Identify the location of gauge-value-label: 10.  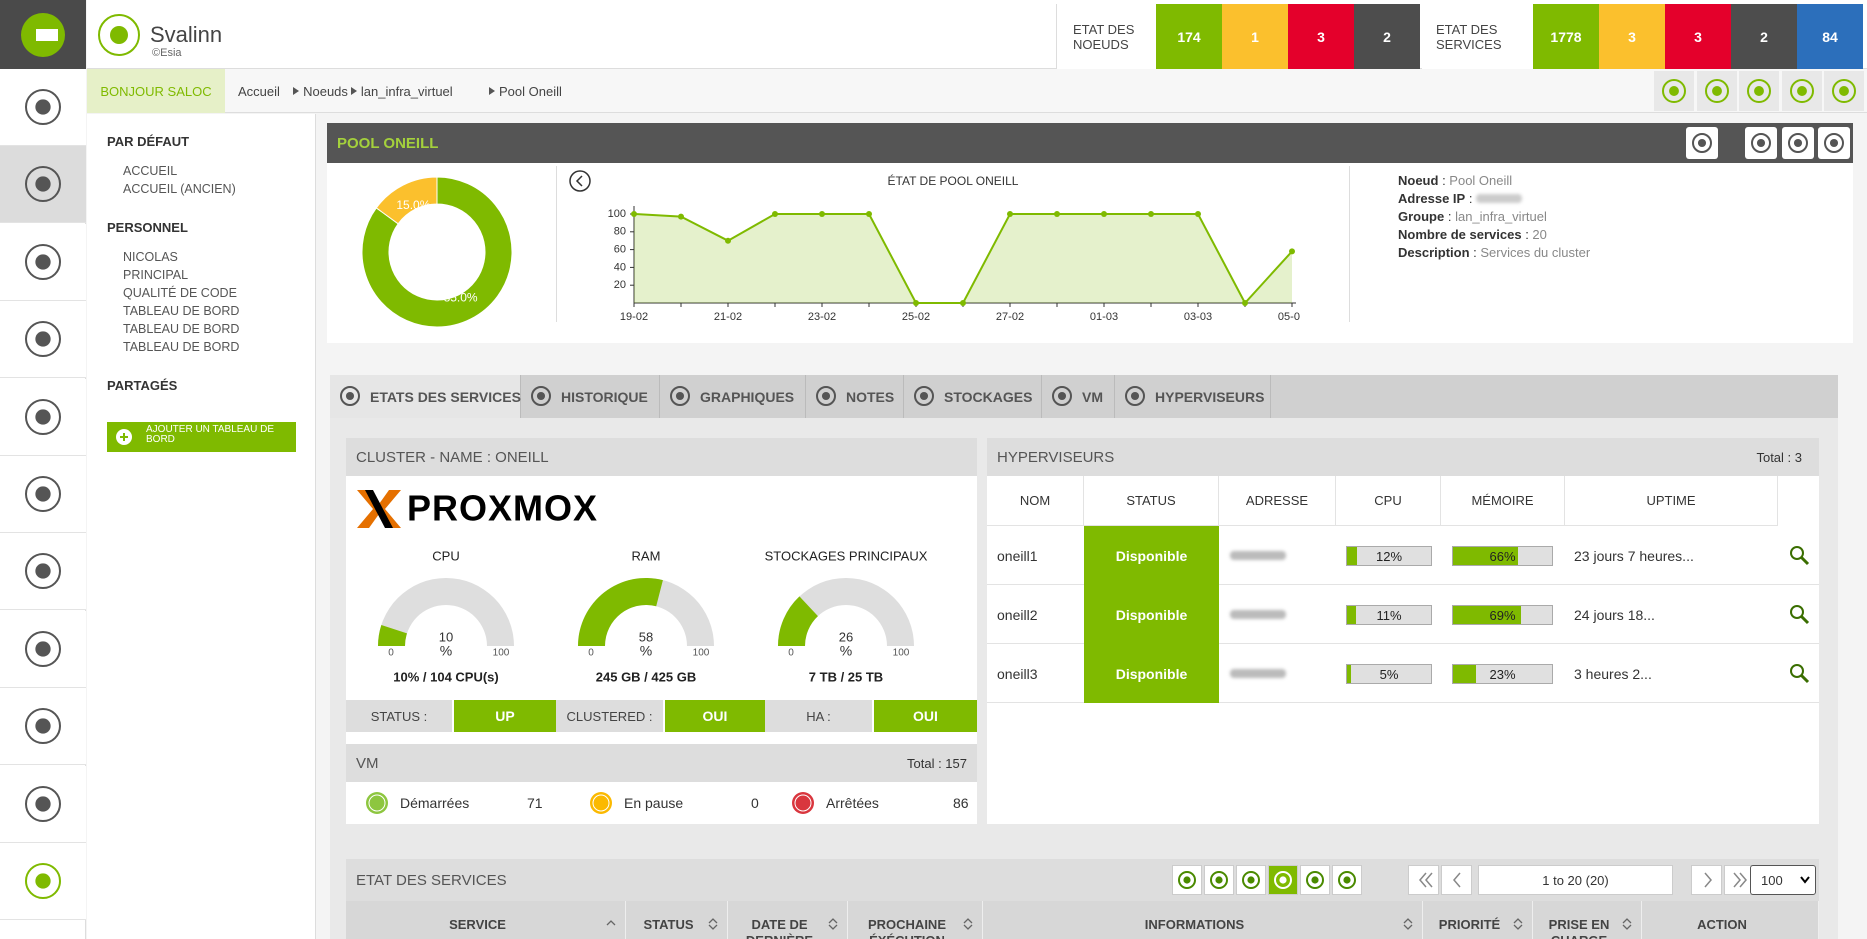
(446, 636).